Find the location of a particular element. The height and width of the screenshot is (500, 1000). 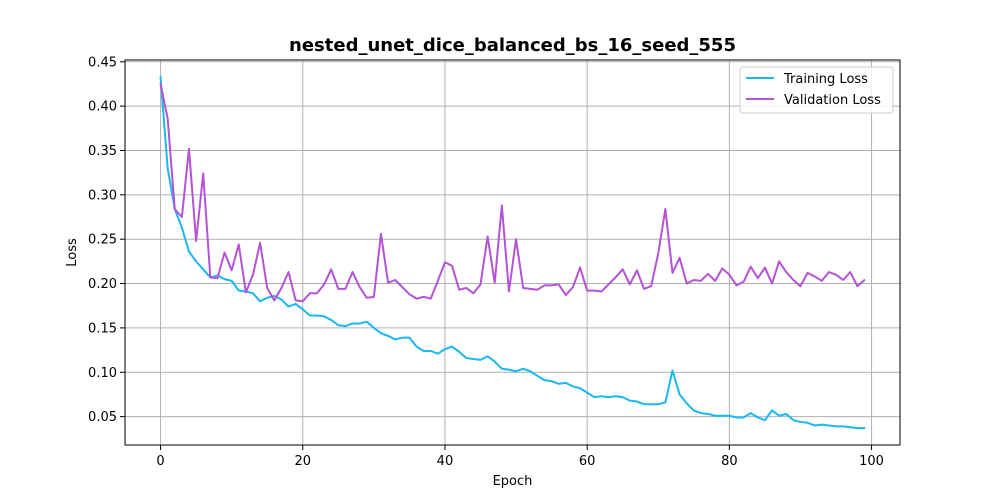

legend-box is located at coordinates (816, 90).